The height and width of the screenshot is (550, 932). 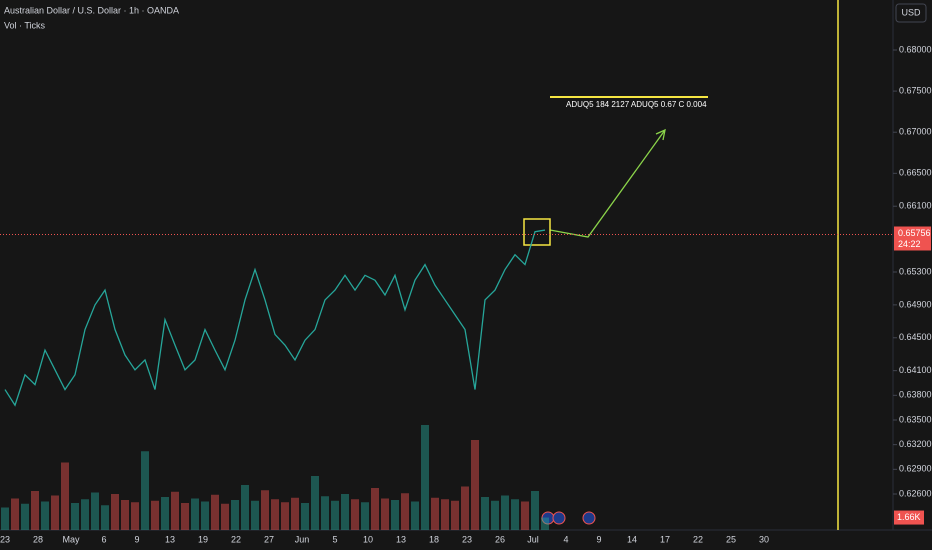 What do you see at coordinates (915, 419) in the screenshot?
I see `price-tick-label: 0.63500` at bounding box center [915, 419].